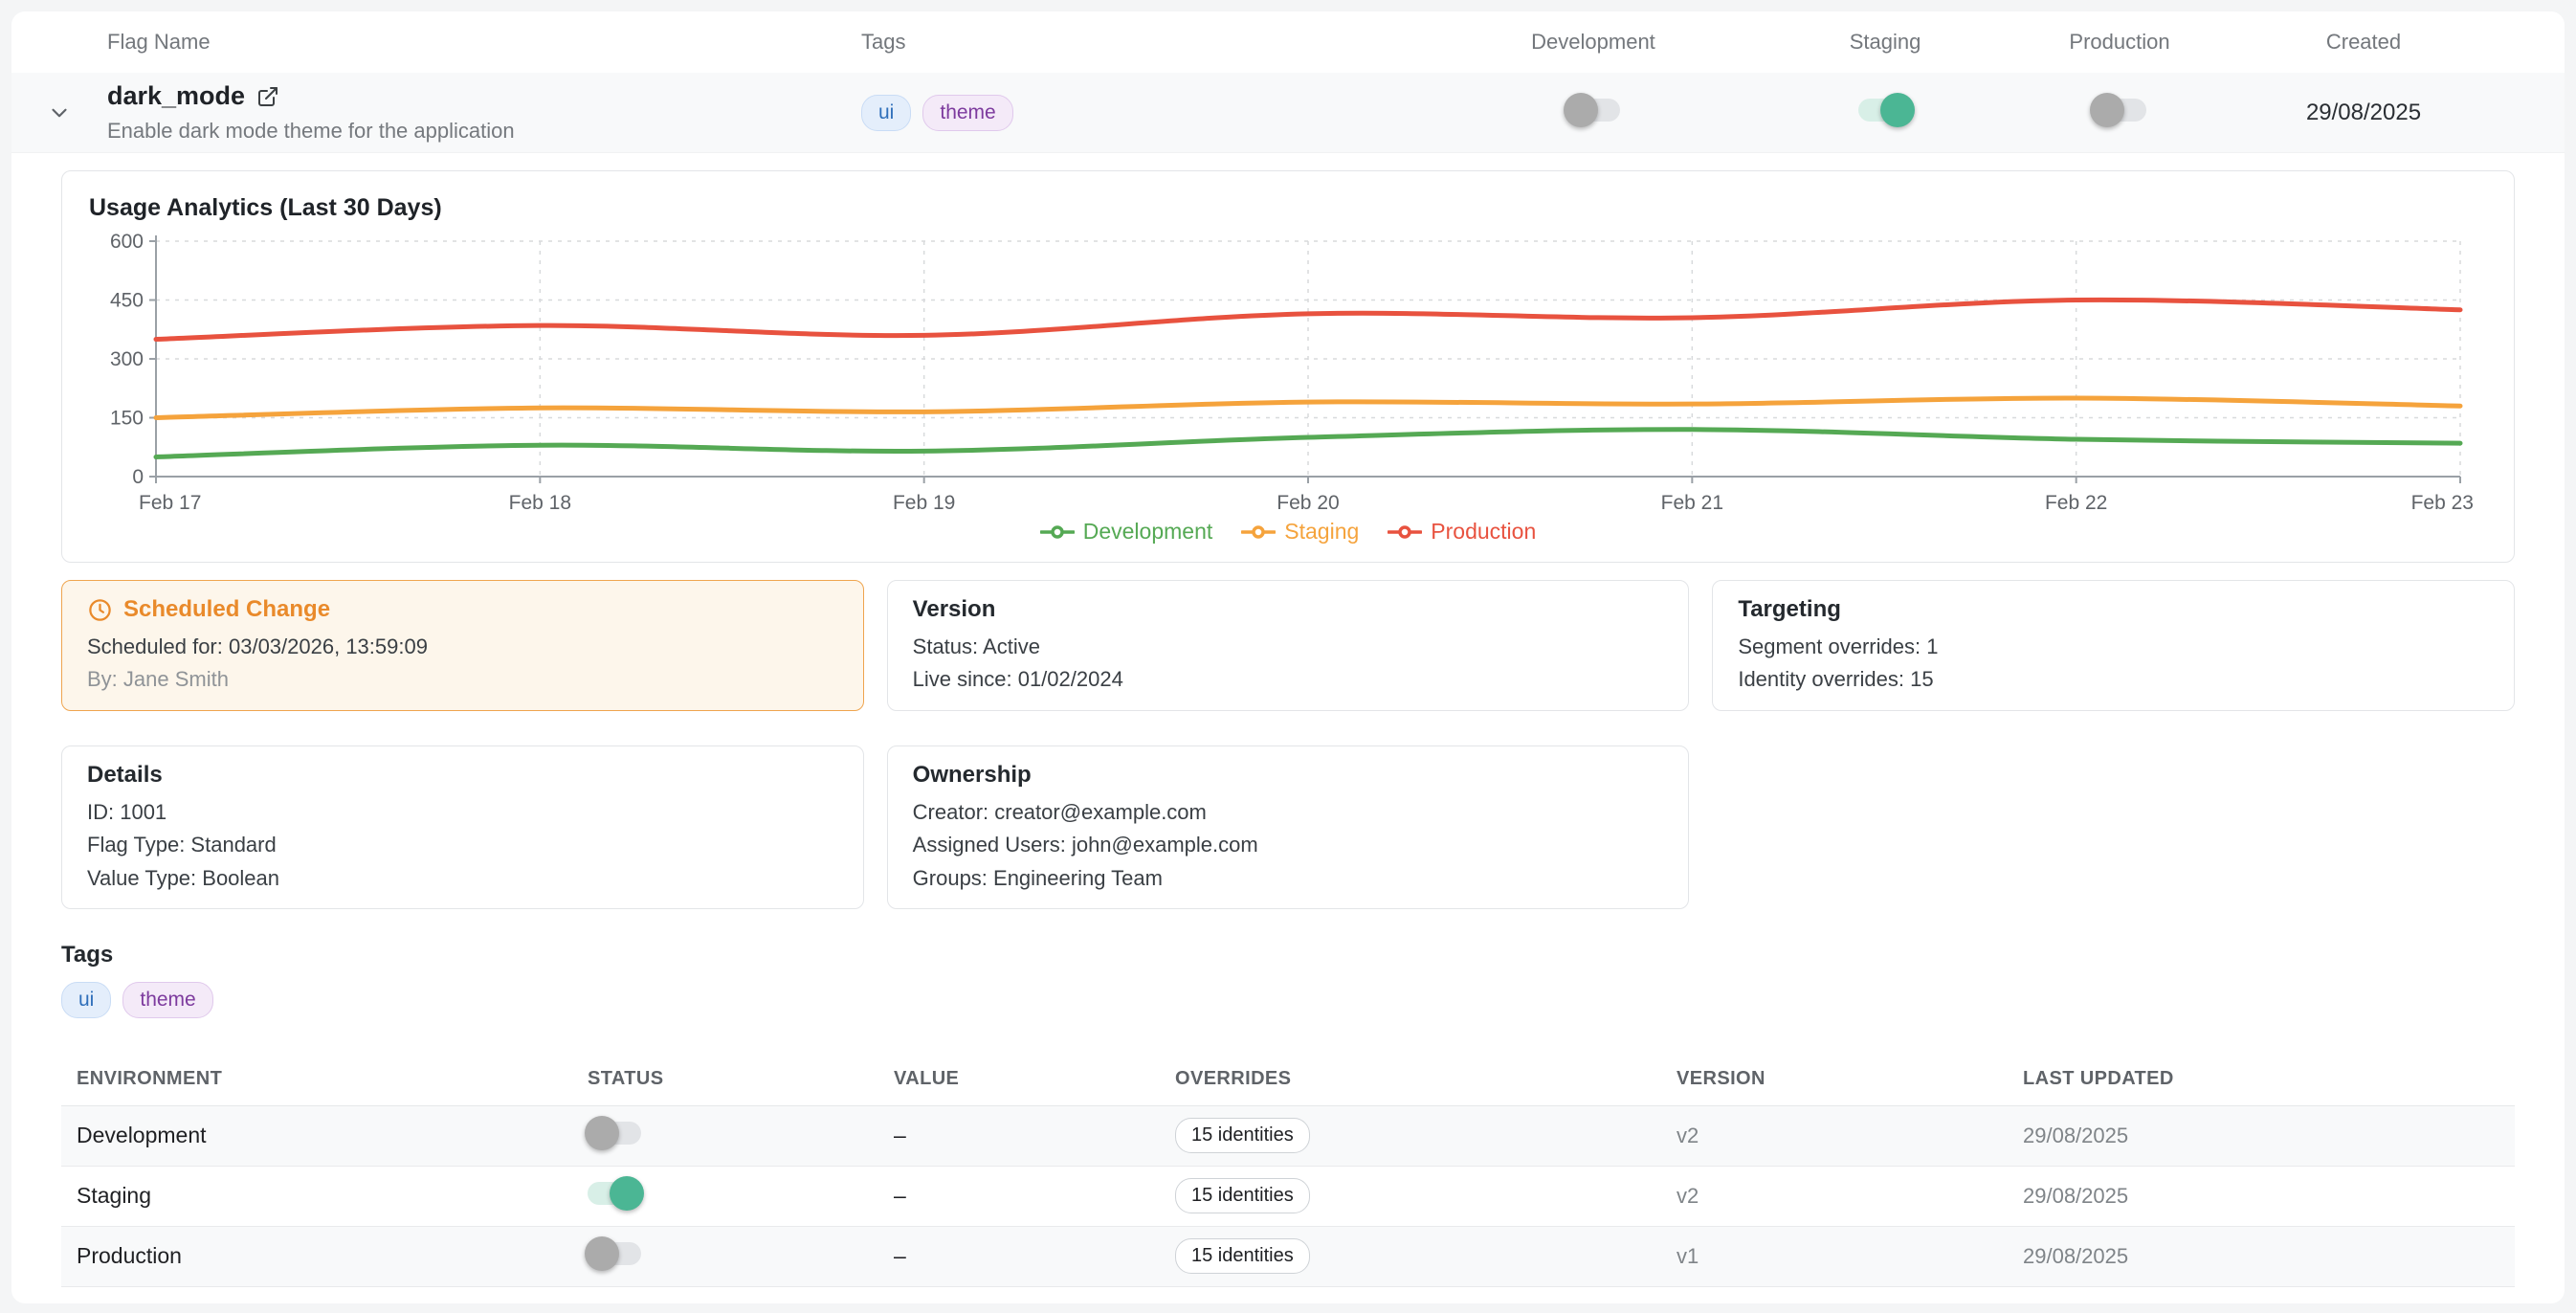 This screenshot has width=2576, height=1313. I want to click on scheduled-by-text: By: Jane Smith, so click(158, 679).